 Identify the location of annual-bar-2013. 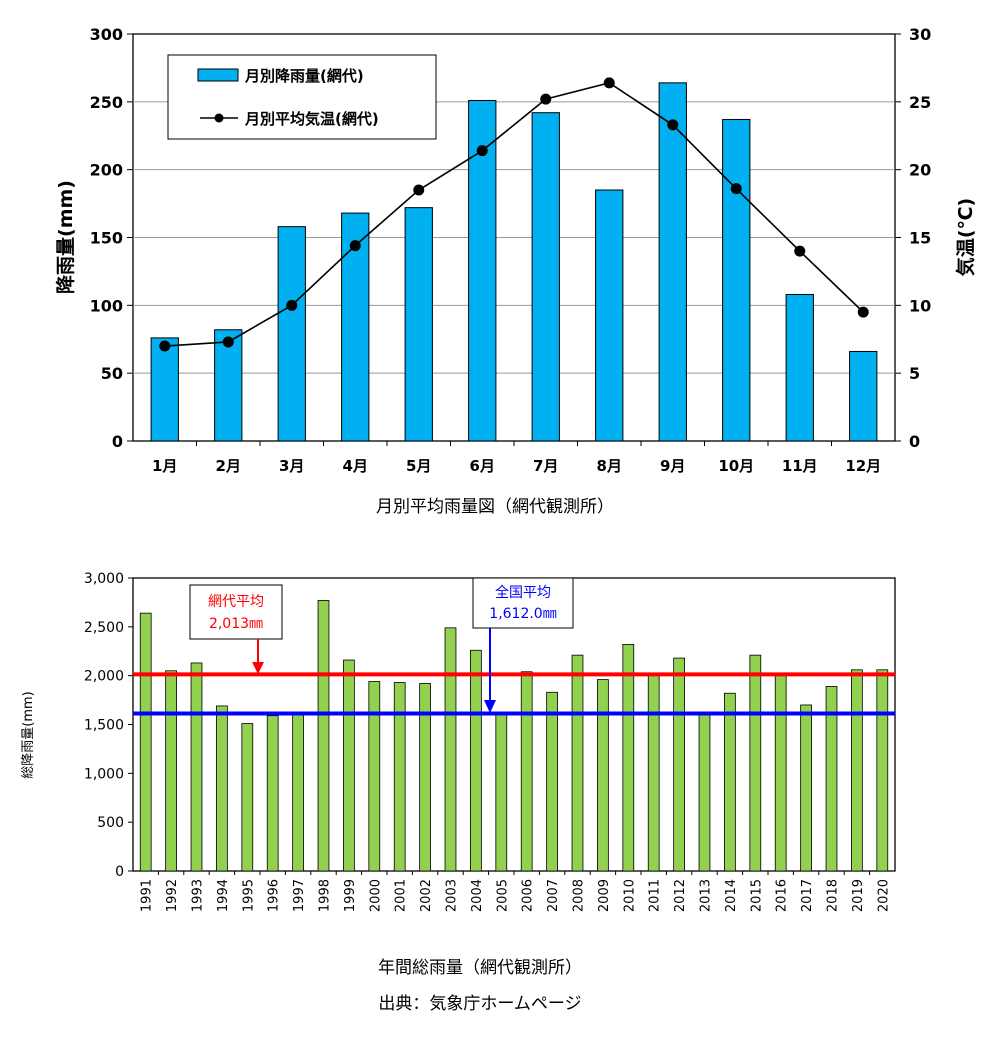
(704, 793).